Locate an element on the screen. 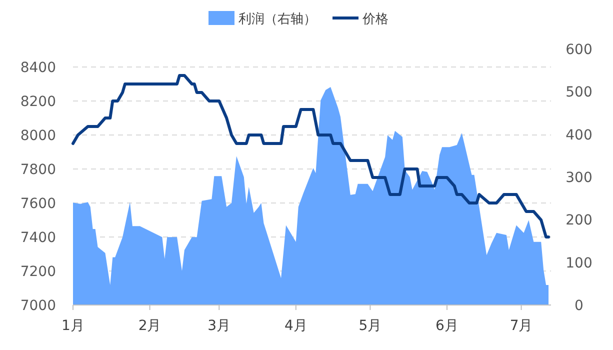 Image resolution: width=613 pixels, height=350 pixels. x-tick-label: 7月 is located at coordinates (521, 326).